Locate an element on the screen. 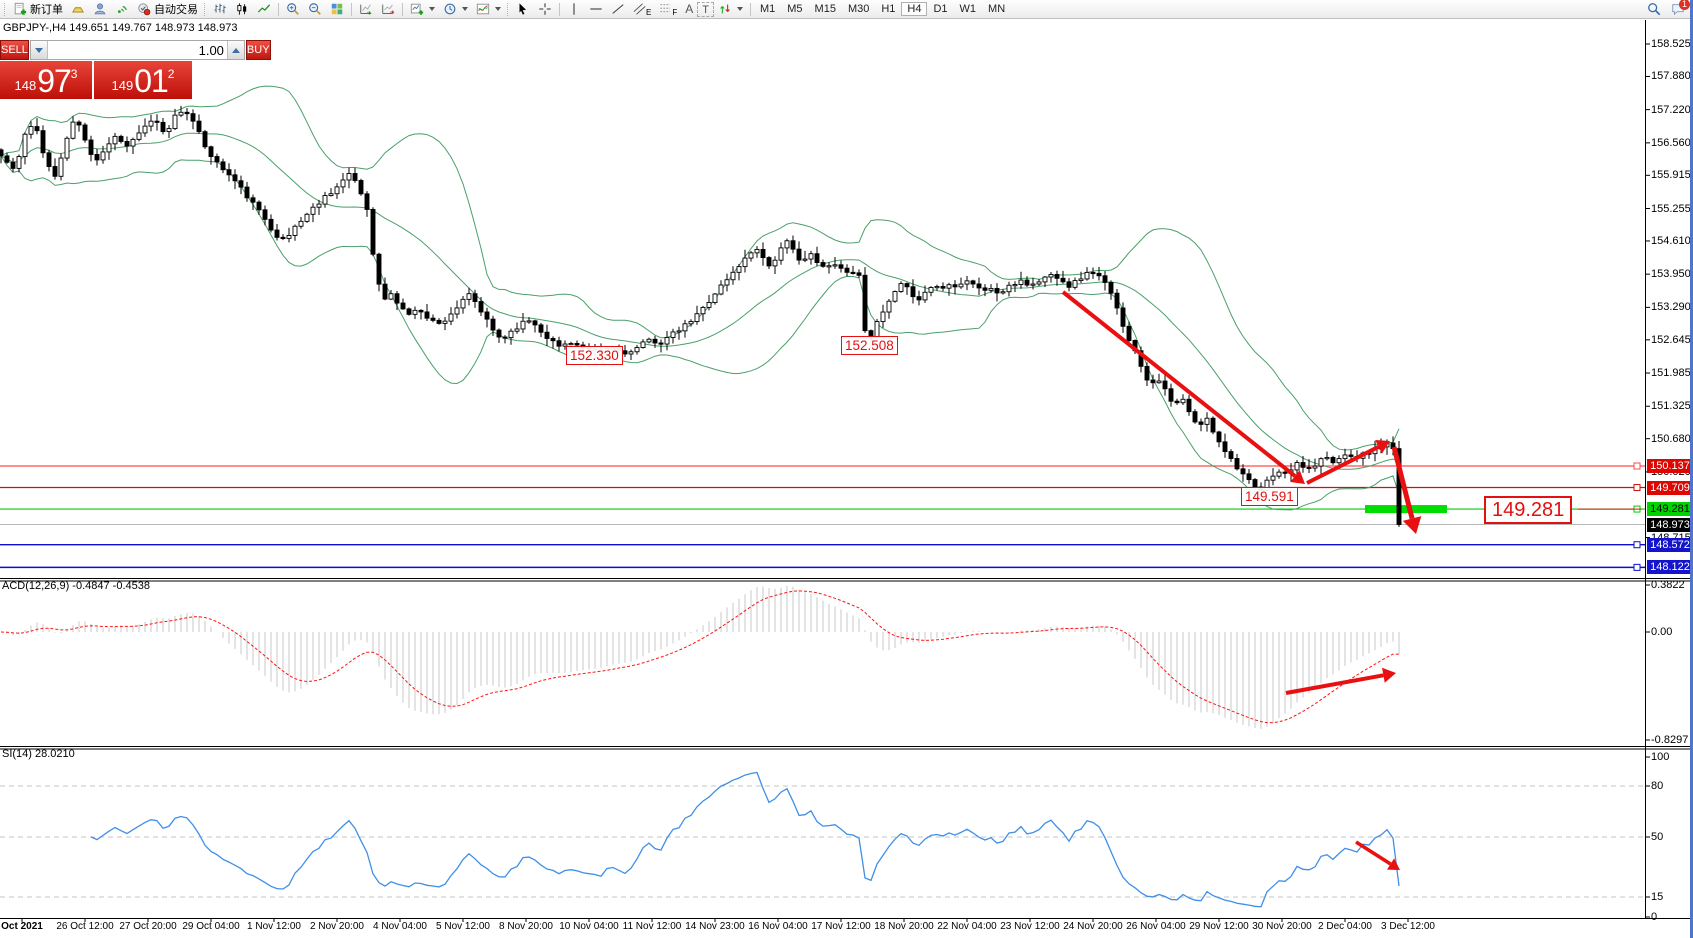 Image resolution: width=1693 pixels, height=938 pixels. fibonacci-icon is located at coordinates (665, 8).